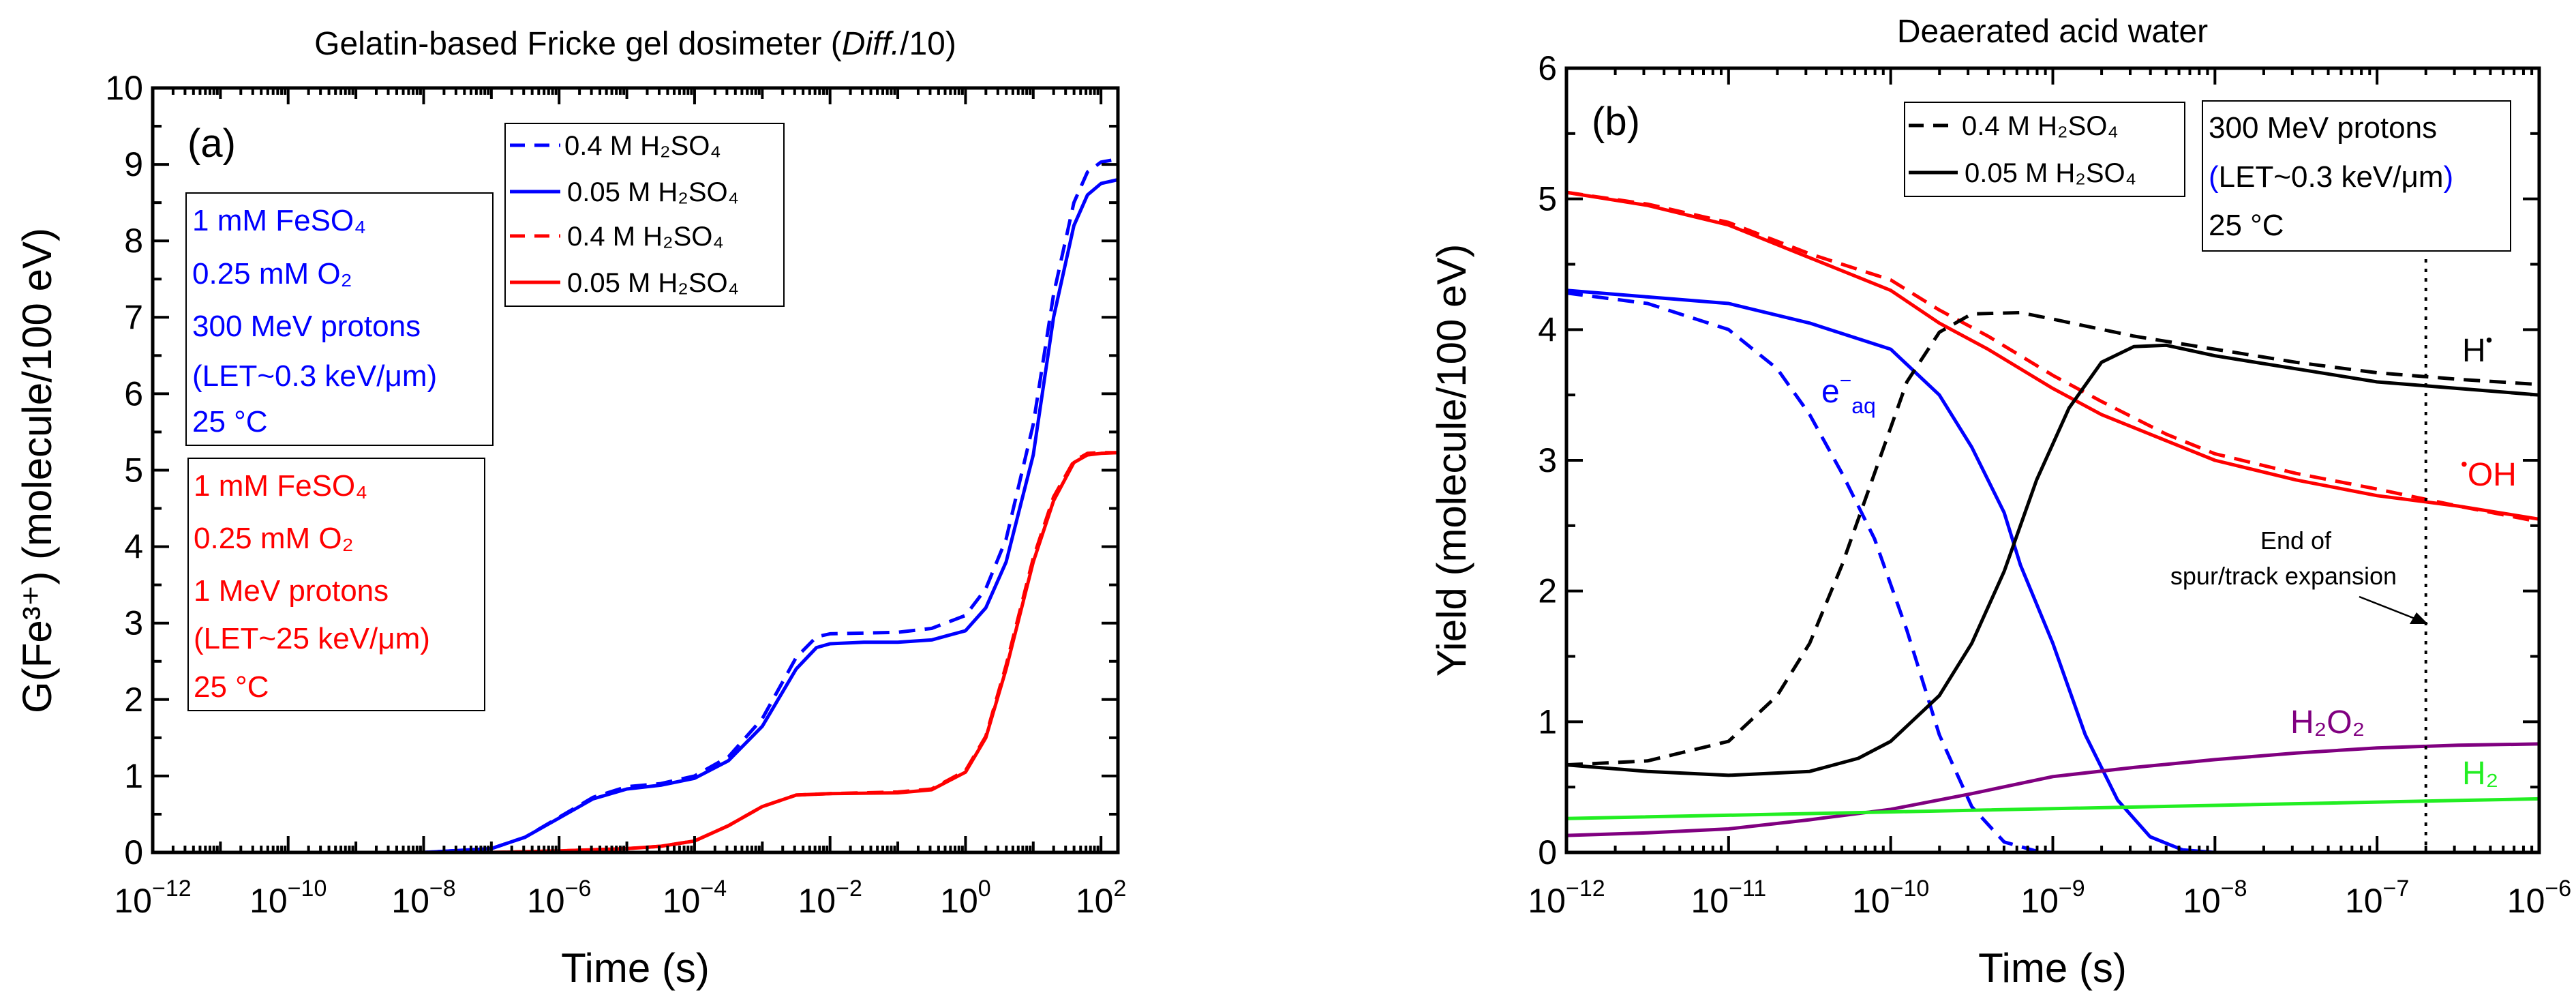  What do you see at coordinates (2052, 898) in the screenshot?
I see `panel-b-x-tick-label: 10⁻⁹` at bounding box center [2052, 898].